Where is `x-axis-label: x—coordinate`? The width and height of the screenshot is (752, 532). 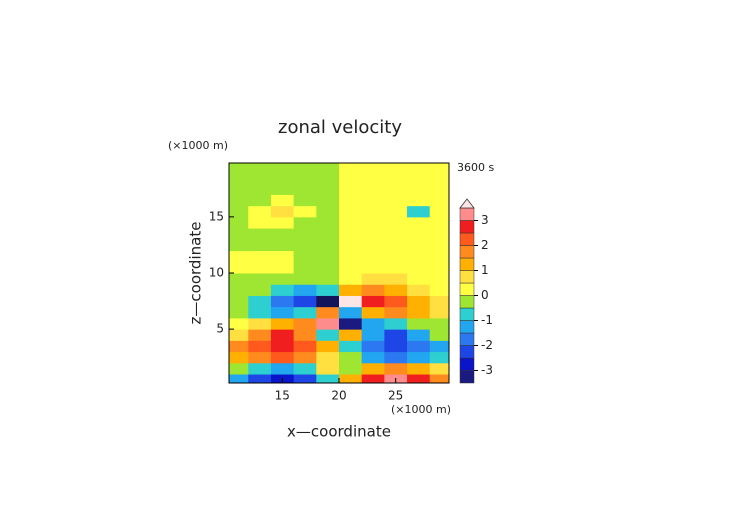 x-axis-label: x—coordinate is located at coordinates (339, 432).